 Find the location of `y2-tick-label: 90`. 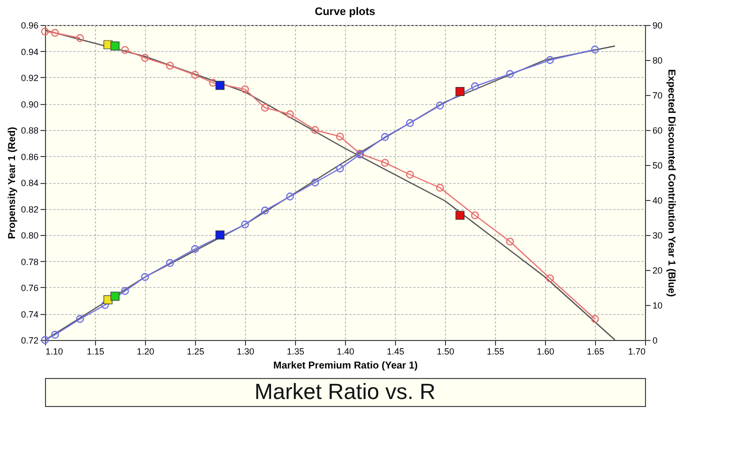

y2-tick-label: 90 is located at coordinates (657, 25).